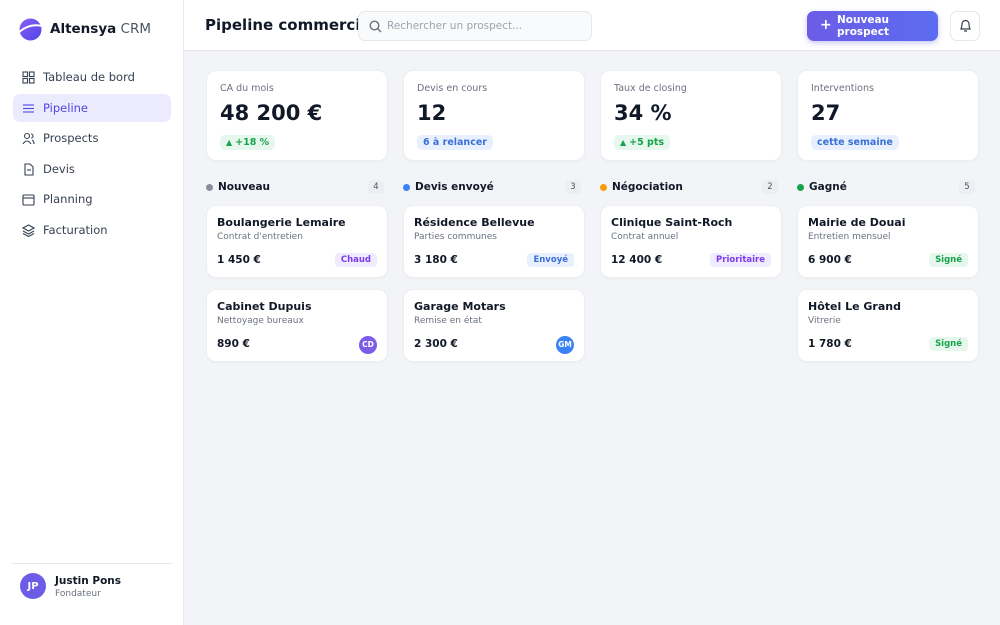  I want to click on search-icon, so click(375, 26).